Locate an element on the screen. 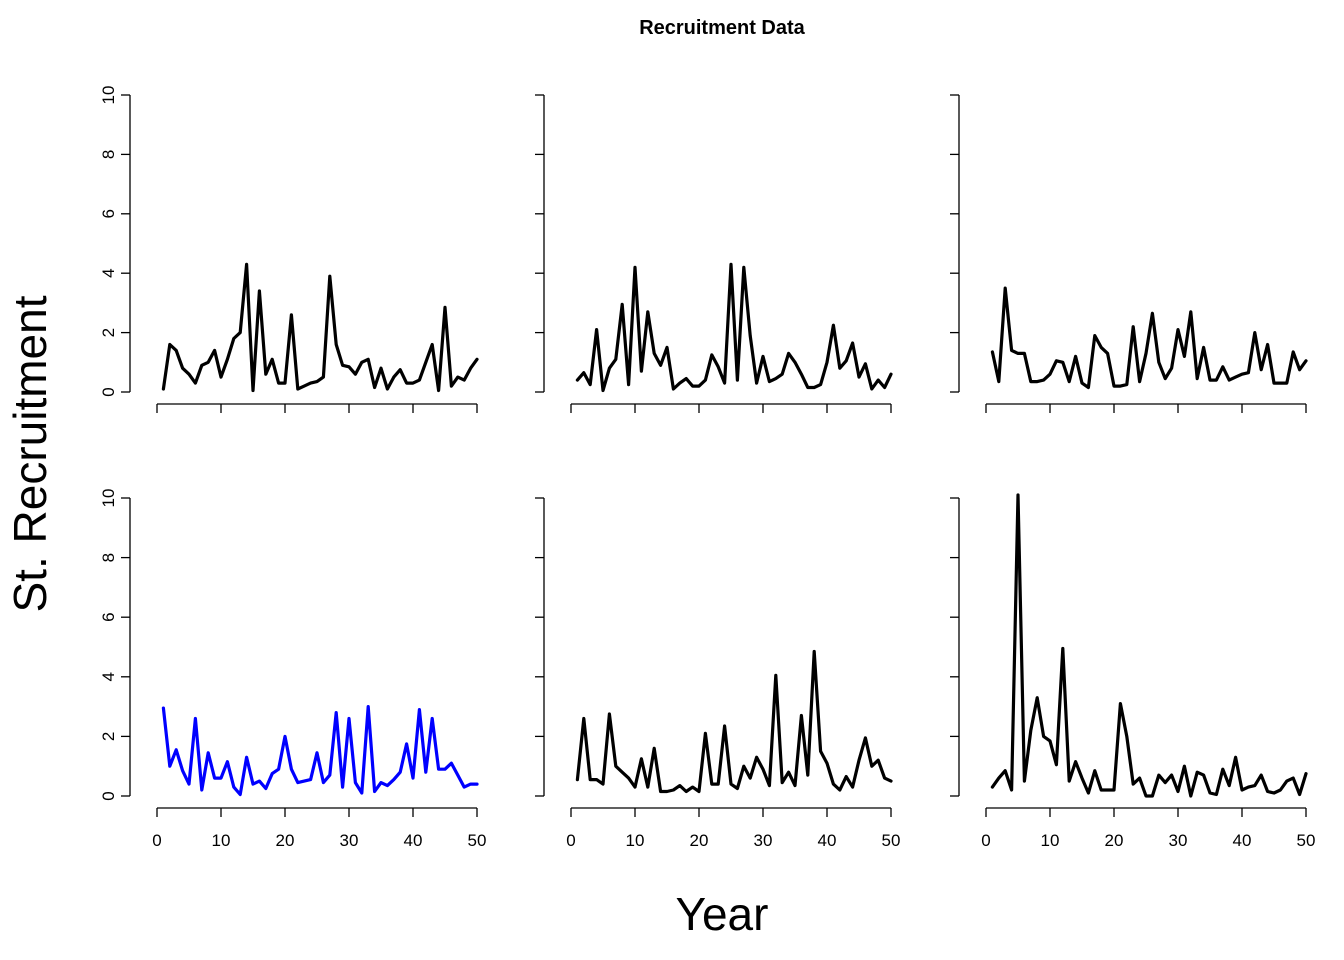  chart-title: Recruitment Data is located at coordinates (722, 28).